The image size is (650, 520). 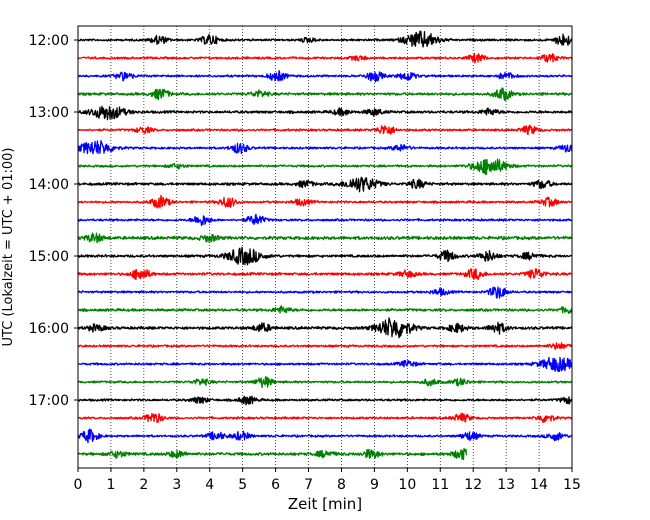 What do you see at coordinates (49, 401) in the screenshot?
I see `y-tick-label: 17:00` at bounding box center [49, 401].